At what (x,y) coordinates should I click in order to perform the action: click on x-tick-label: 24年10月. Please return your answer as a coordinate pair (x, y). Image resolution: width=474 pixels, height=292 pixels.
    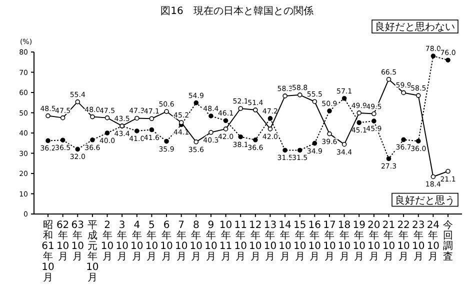
    Looking at the image, I should click on (433, 241).